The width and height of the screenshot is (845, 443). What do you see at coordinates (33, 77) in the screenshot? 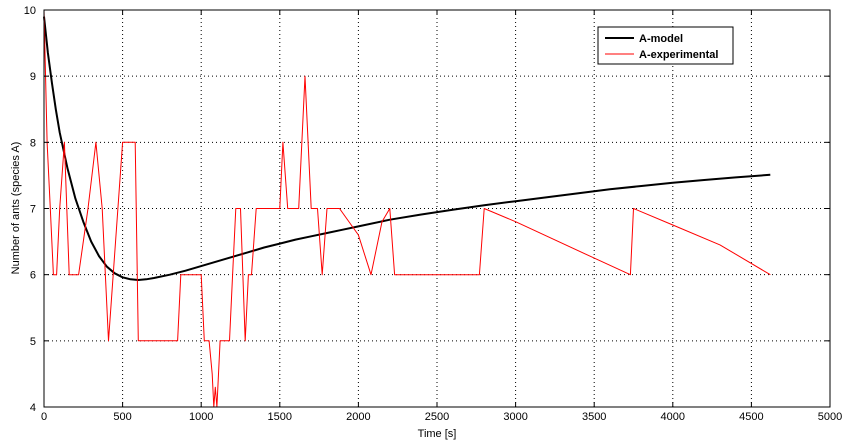
I see `y-tick-label: 9` at bounding box center [33, 77].